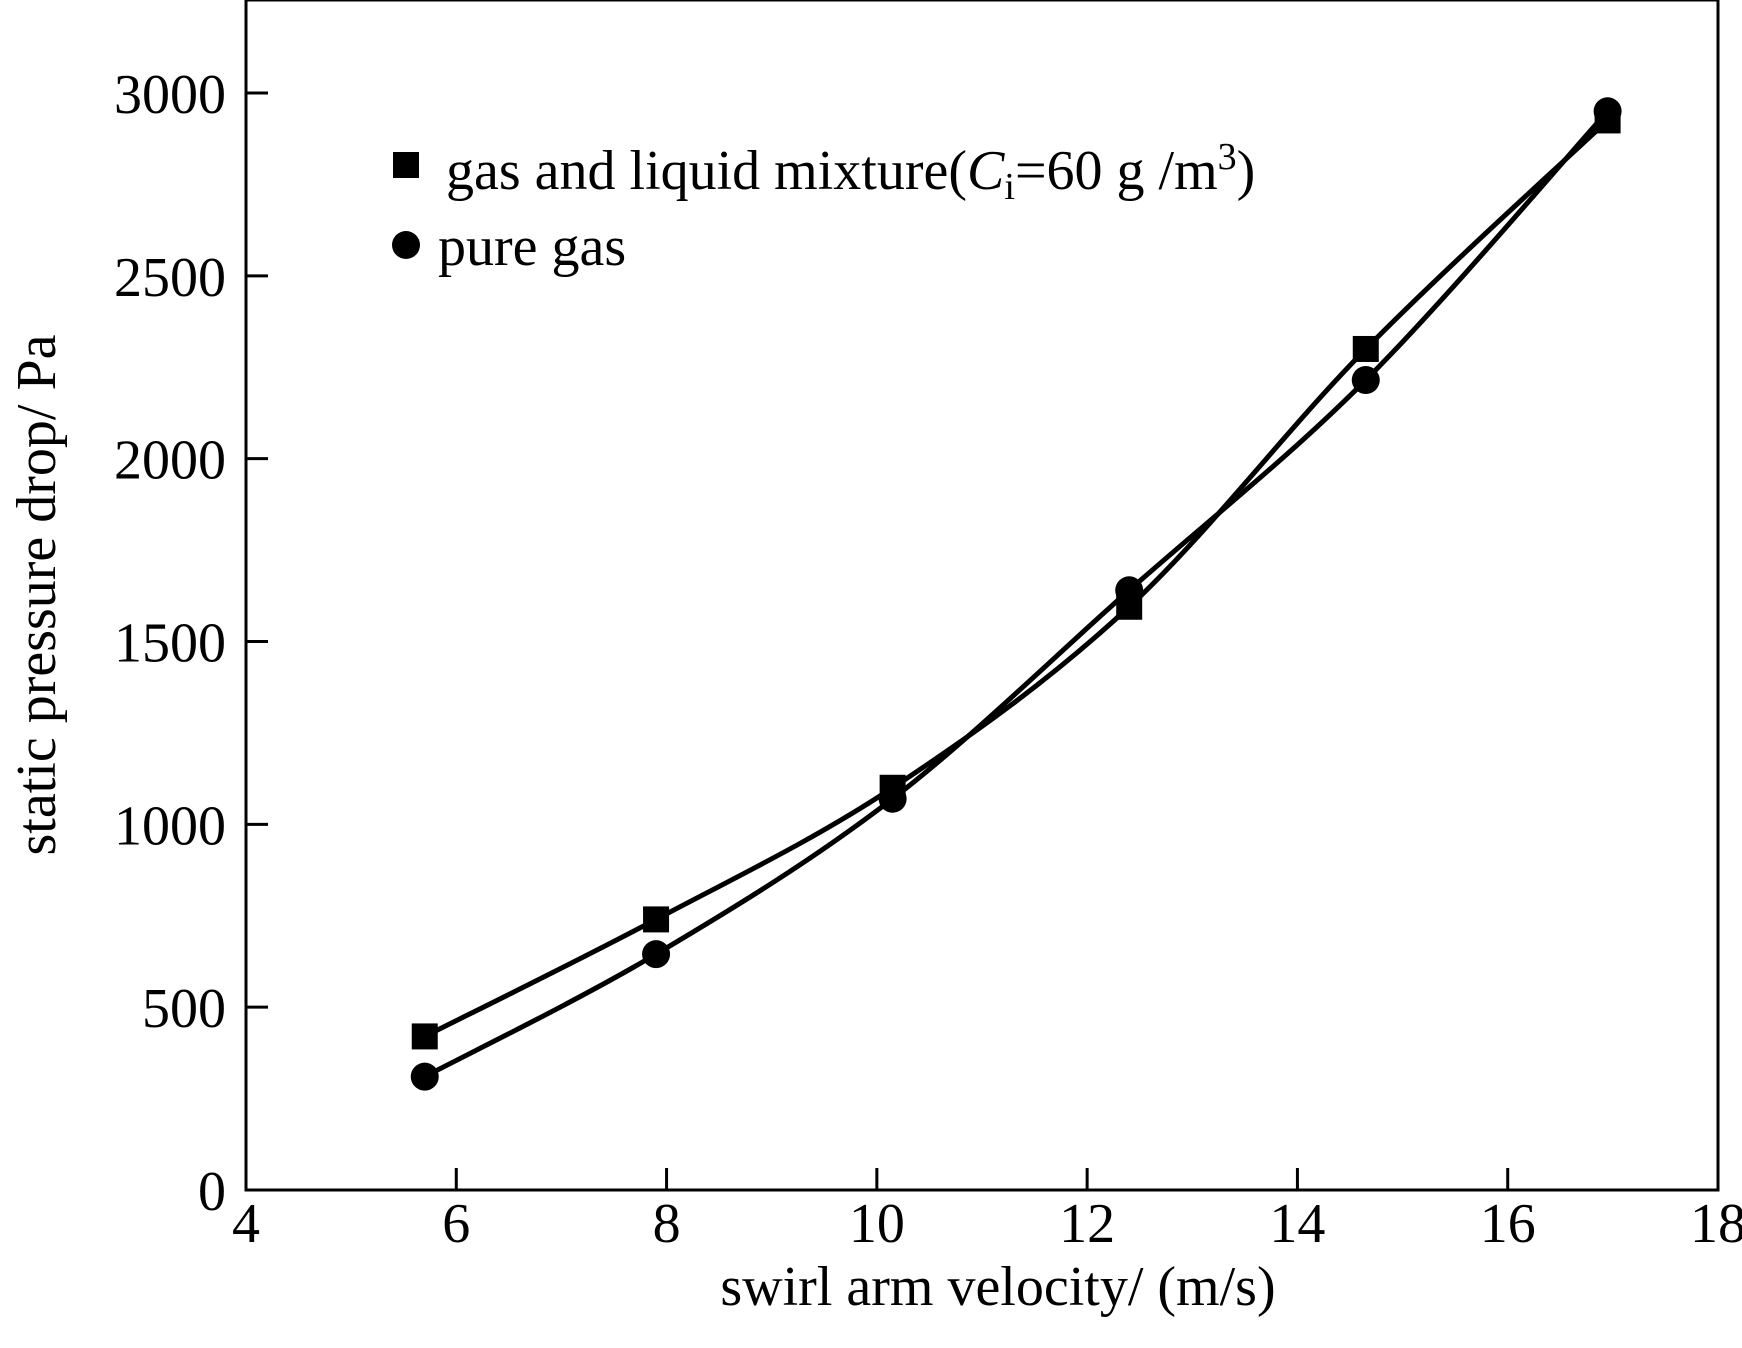 This screenshot has width=1742, height=1348. What do you see at coordinates (37, 594) in the screenshot?
I see `y-axis-title: static pressure drop/ Pa` at bounding box center [37, 594].